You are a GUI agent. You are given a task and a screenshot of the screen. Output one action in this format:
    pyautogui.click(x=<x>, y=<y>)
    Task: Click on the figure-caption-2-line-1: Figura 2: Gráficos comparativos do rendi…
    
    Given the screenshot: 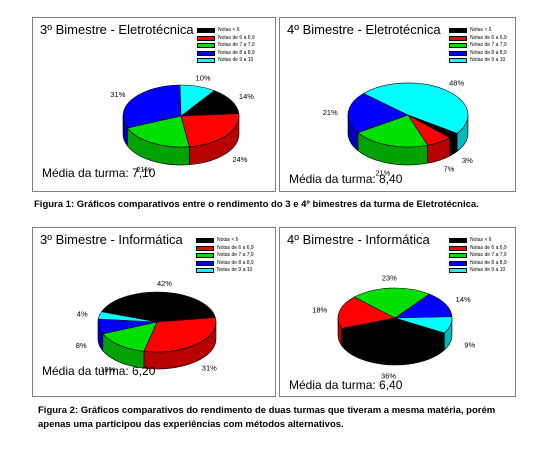 What is the action you would take?
    pyautogui.click(x=267, y=410)
    